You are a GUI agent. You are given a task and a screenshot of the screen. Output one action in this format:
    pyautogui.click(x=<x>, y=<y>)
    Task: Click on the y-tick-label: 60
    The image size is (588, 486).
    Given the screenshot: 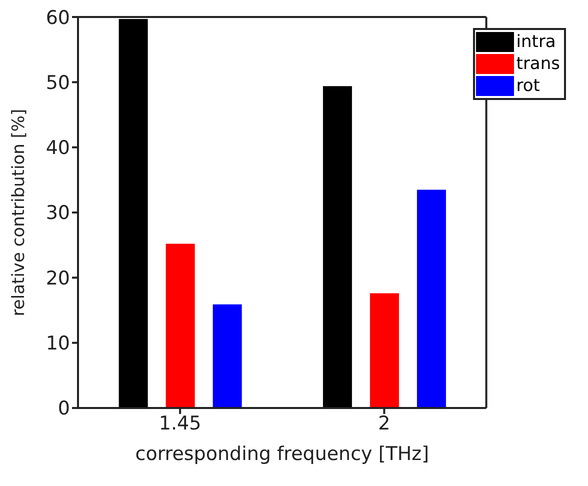 What is the action you would take?
    pyautogui.click(x=58, y=17)
    